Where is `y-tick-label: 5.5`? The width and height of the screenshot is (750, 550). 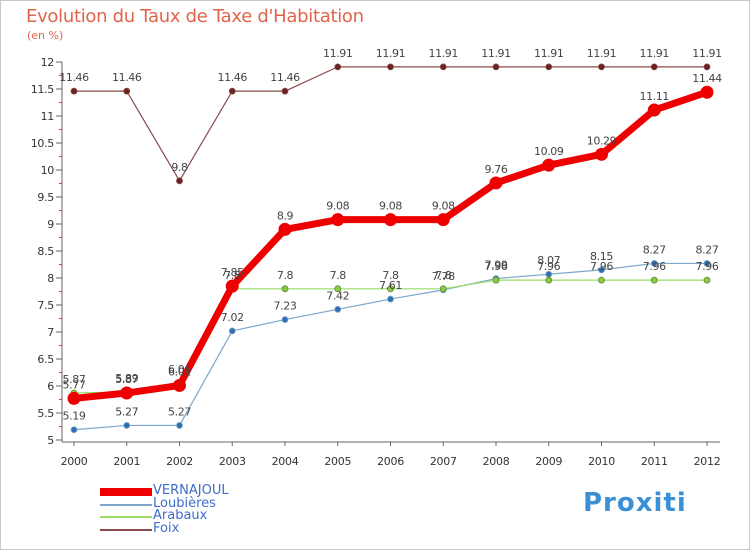
y-tick-label: 5.5 is located at coordinates (45, 413).